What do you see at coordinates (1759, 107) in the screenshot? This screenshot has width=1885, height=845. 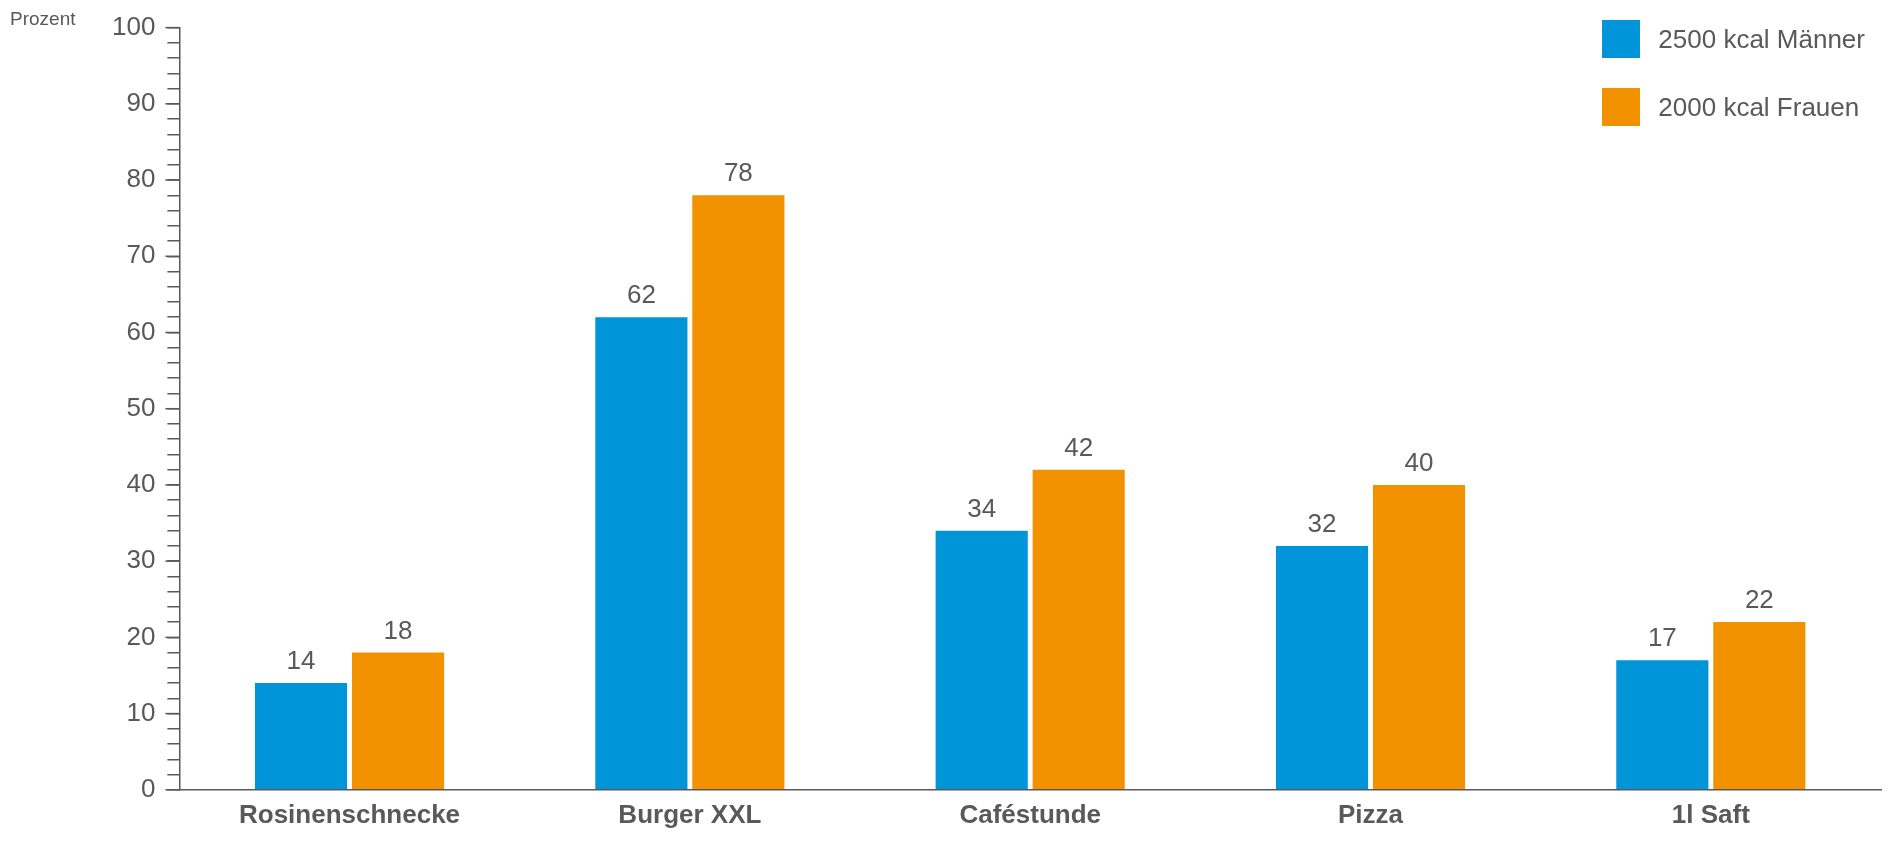 I see `legend-label: 2000 kcal Frauen` at bounding box center [1759, 107].